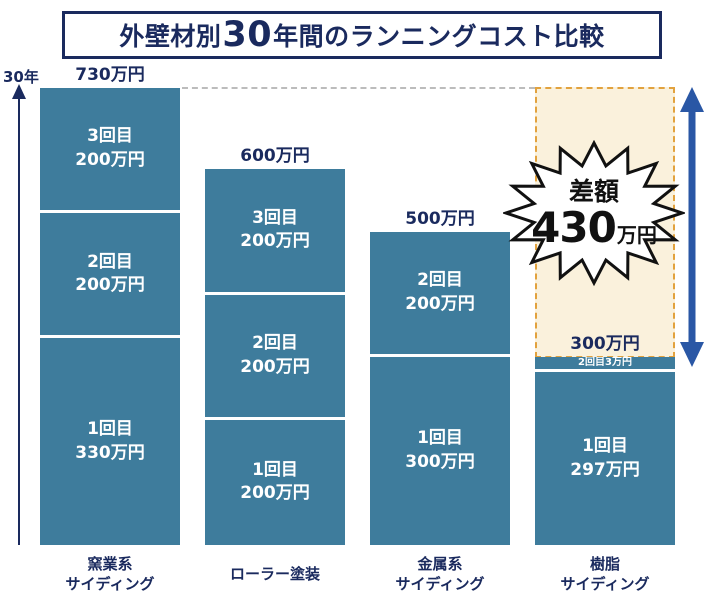 The width and height of the screenshot is (714, 614). I want to click on difference-value: 430, so click(574, 227).